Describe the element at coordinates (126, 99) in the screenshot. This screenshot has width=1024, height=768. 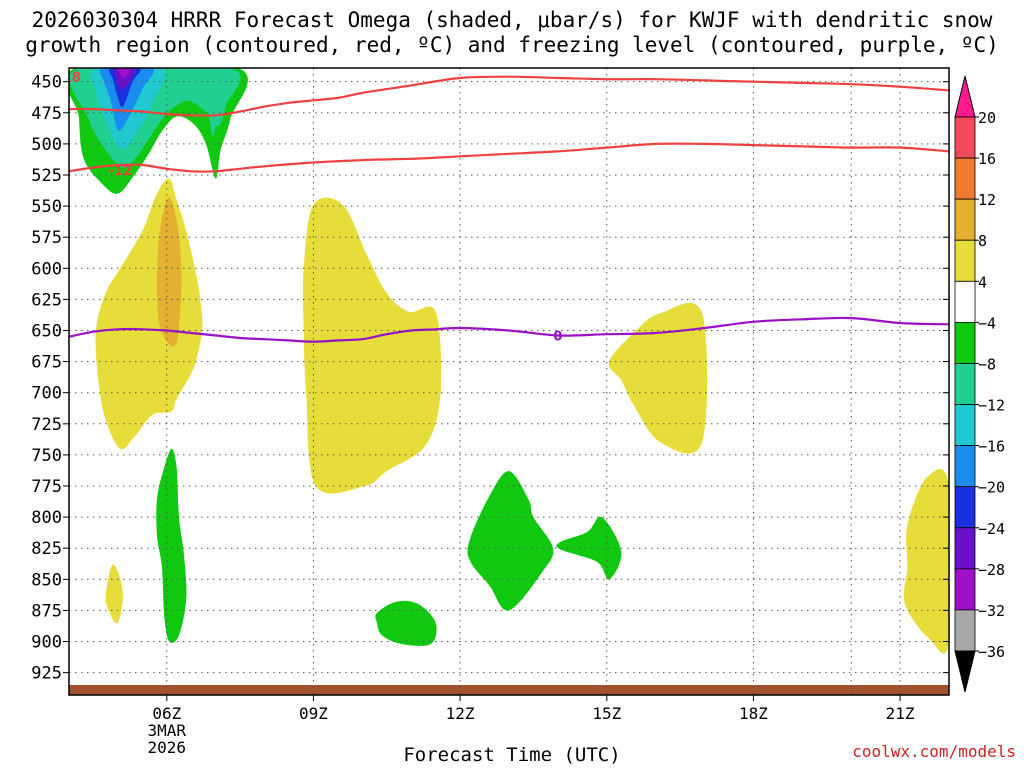
I see `omega-upper-blue` at that location.